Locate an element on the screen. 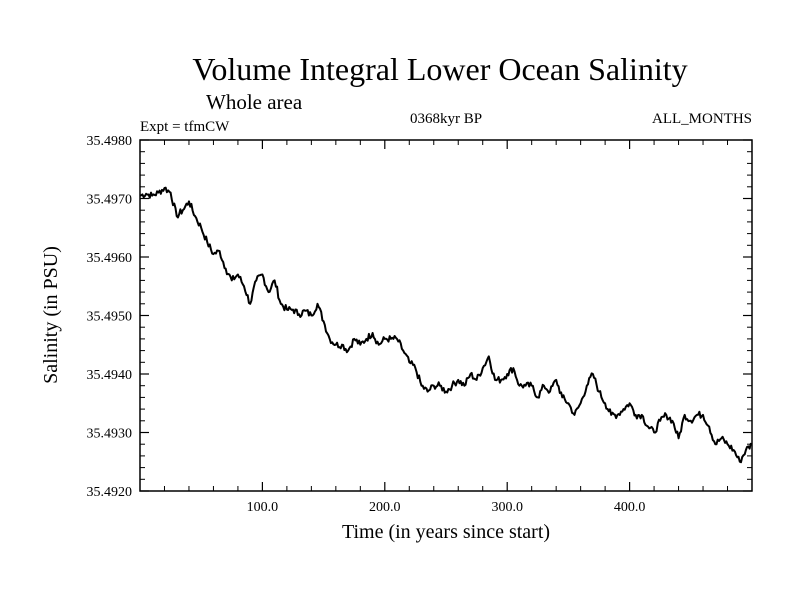 This screenshot has width=800, height=600. period-label: 0368kyr BP is located at coordinates (446, 119).